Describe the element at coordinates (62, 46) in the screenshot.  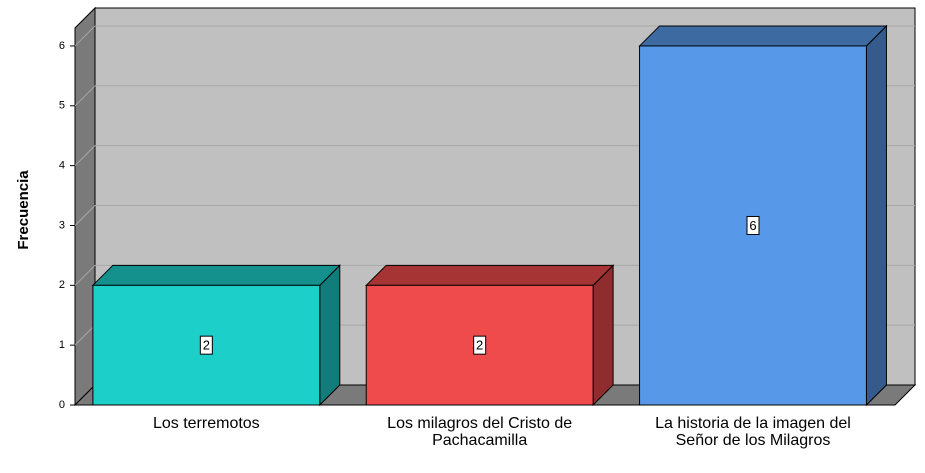
I see `y-tick-label: 6` at that location.